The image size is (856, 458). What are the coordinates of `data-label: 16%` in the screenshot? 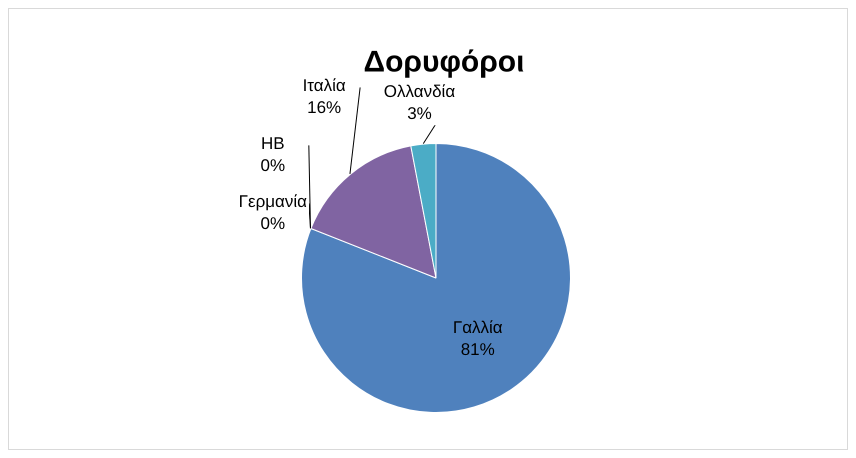 It's located at (324, 108).